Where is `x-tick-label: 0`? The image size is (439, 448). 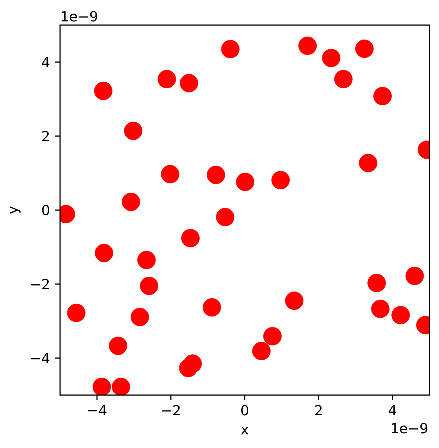 x-tick-label: 0 is located at coordinates (245, 410).